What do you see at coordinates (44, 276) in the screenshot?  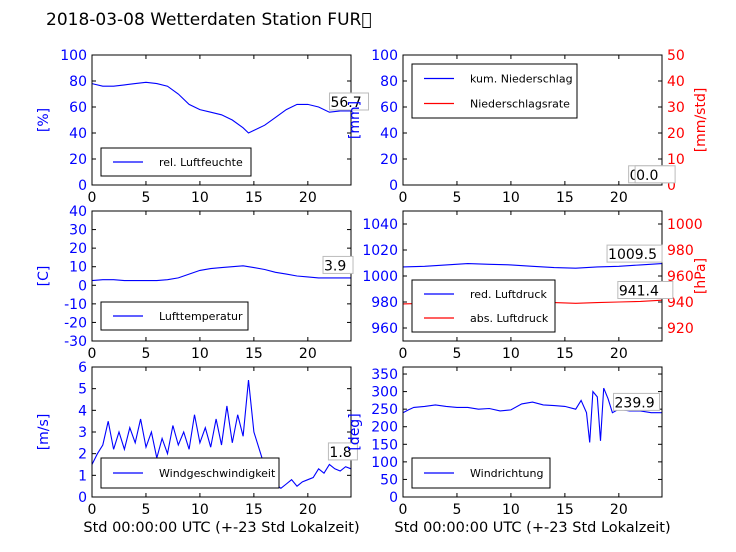 I see `y-axis-label: [C]` at bounding box center [44, 276].